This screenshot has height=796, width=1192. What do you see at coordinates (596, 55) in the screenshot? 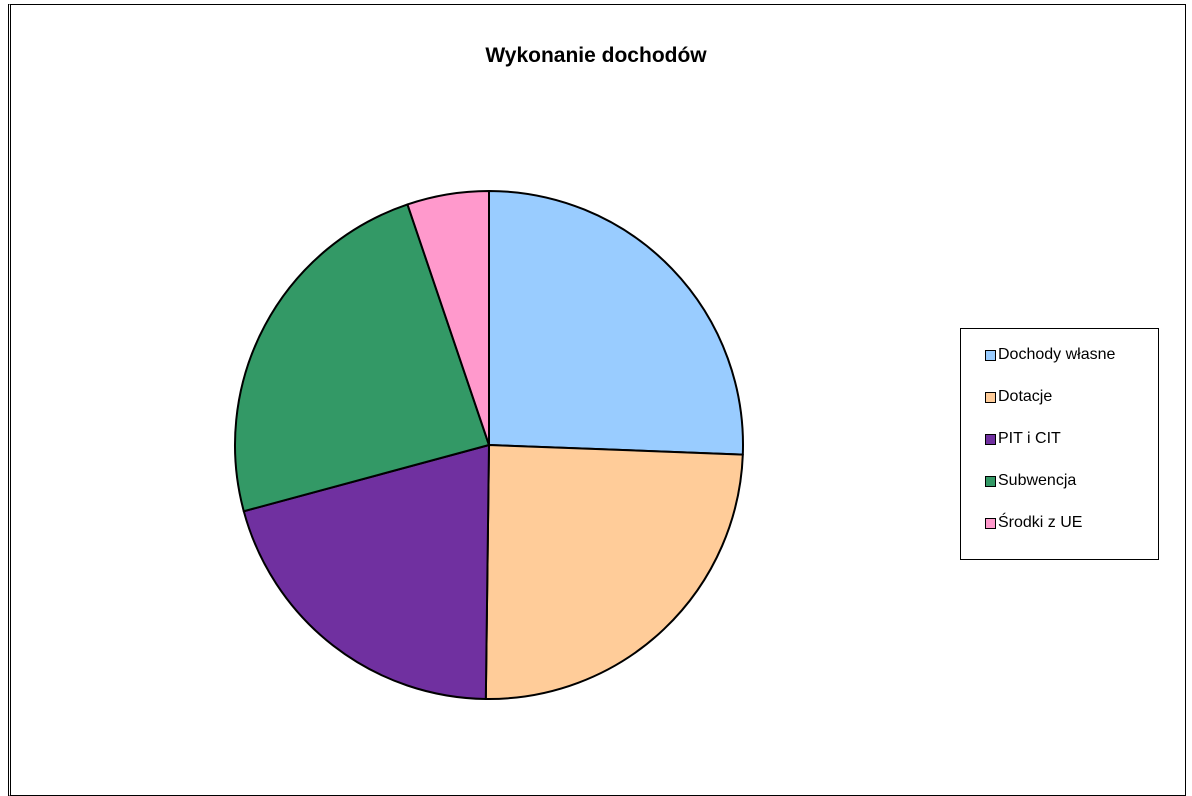
I see `chart-title: Wykonanie dochodów` at bounding box center [596, 55].